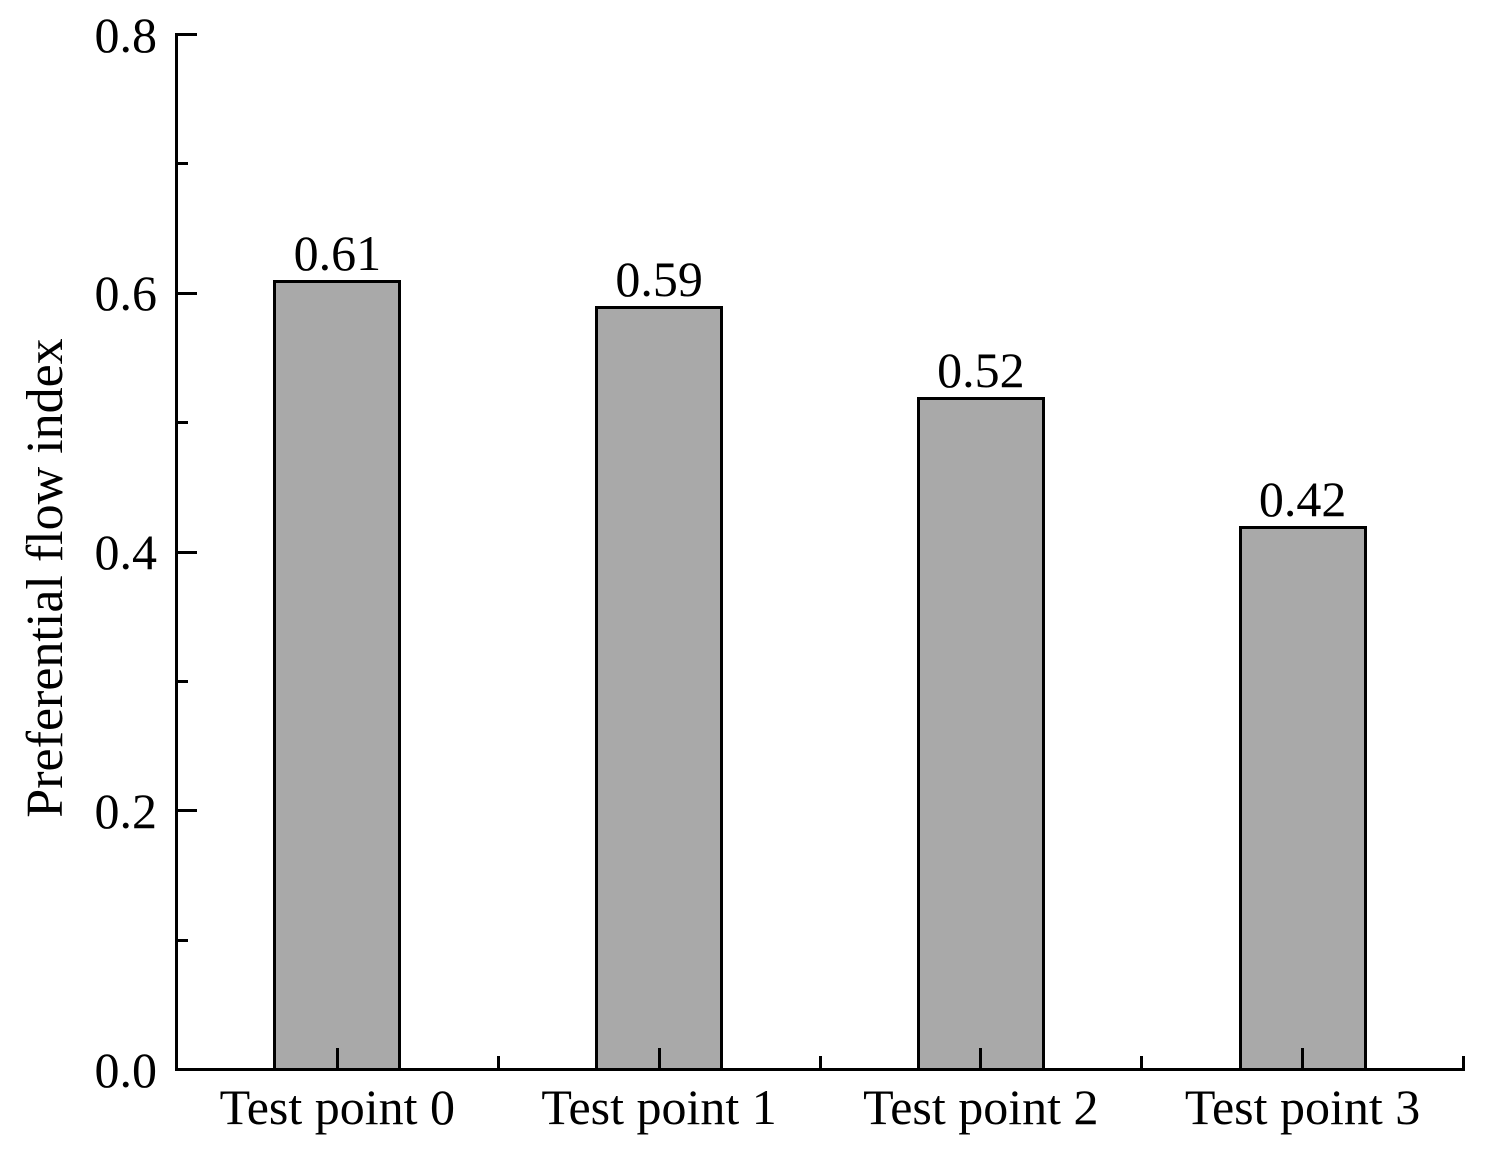 The width and height of the screenshot is (1488, 1149). What do you see at coordinates (126, 293) in the screenshot?
I see `y-tick-label: 0.6` at bounding box center [126, 293].